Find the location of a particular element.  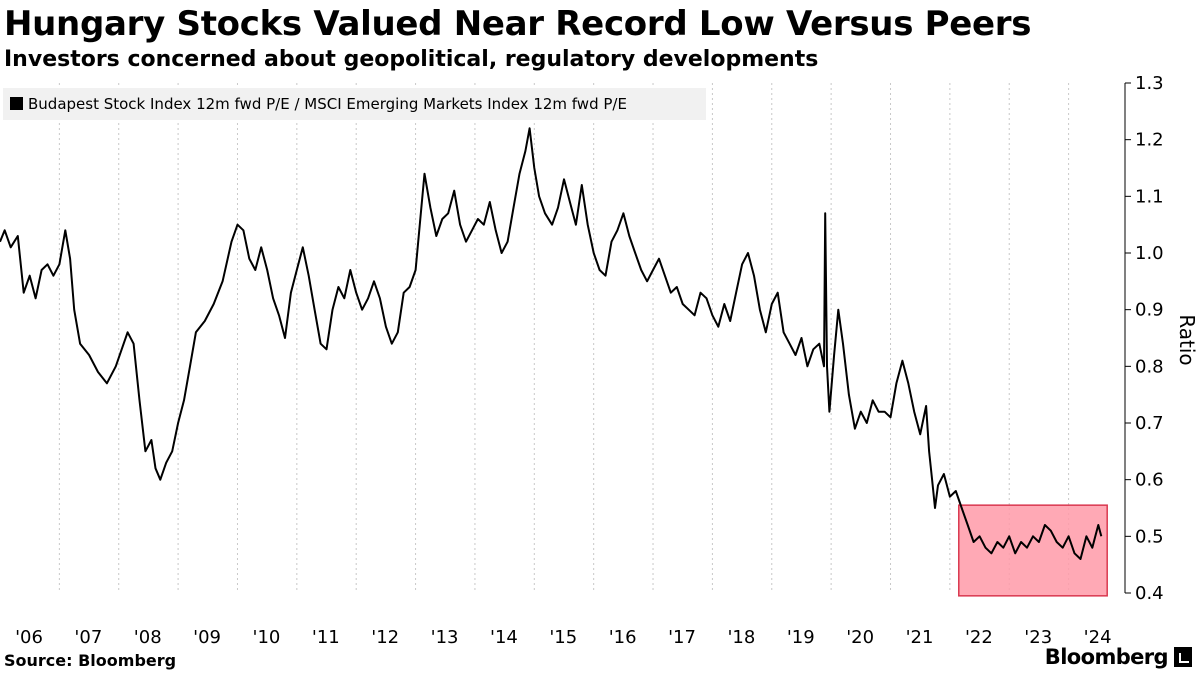

y-tick-label: 0.5 is located at coordinates (1149, 536).